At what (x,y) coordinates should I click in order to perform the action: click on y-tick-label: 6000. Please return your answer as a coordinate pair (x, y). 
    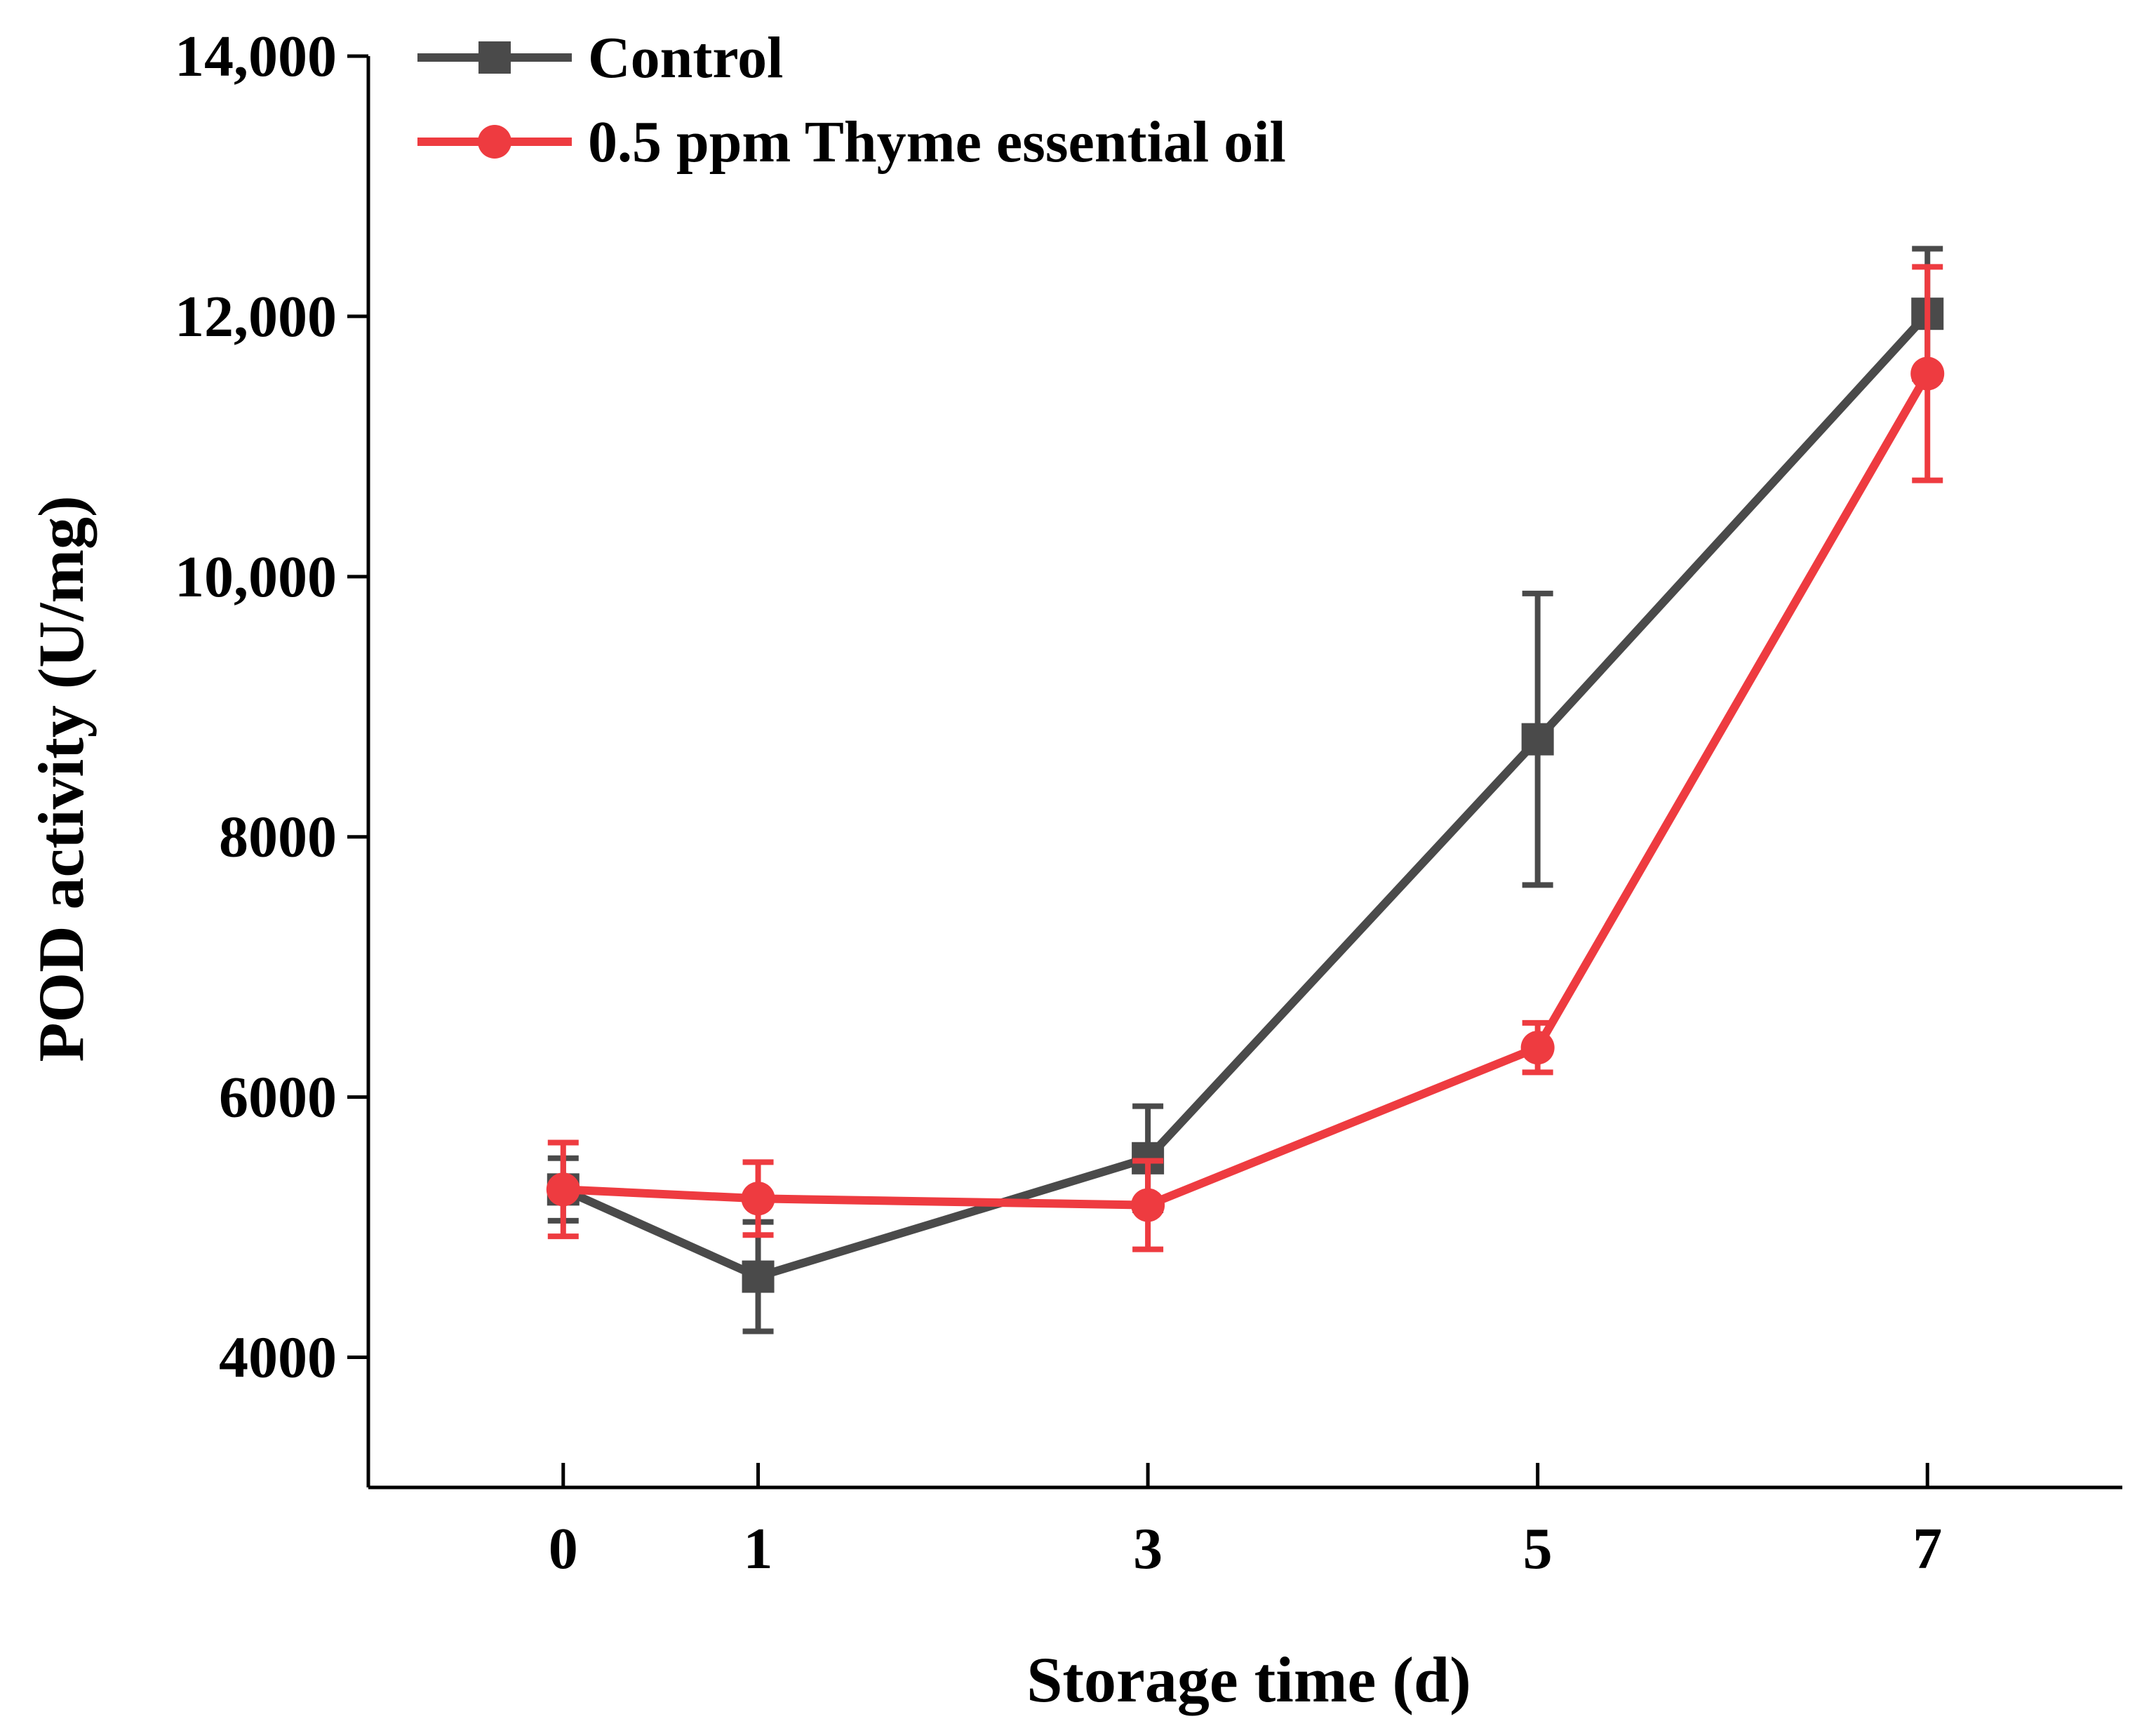
    Looking at the image, I should click on (278, 1097).